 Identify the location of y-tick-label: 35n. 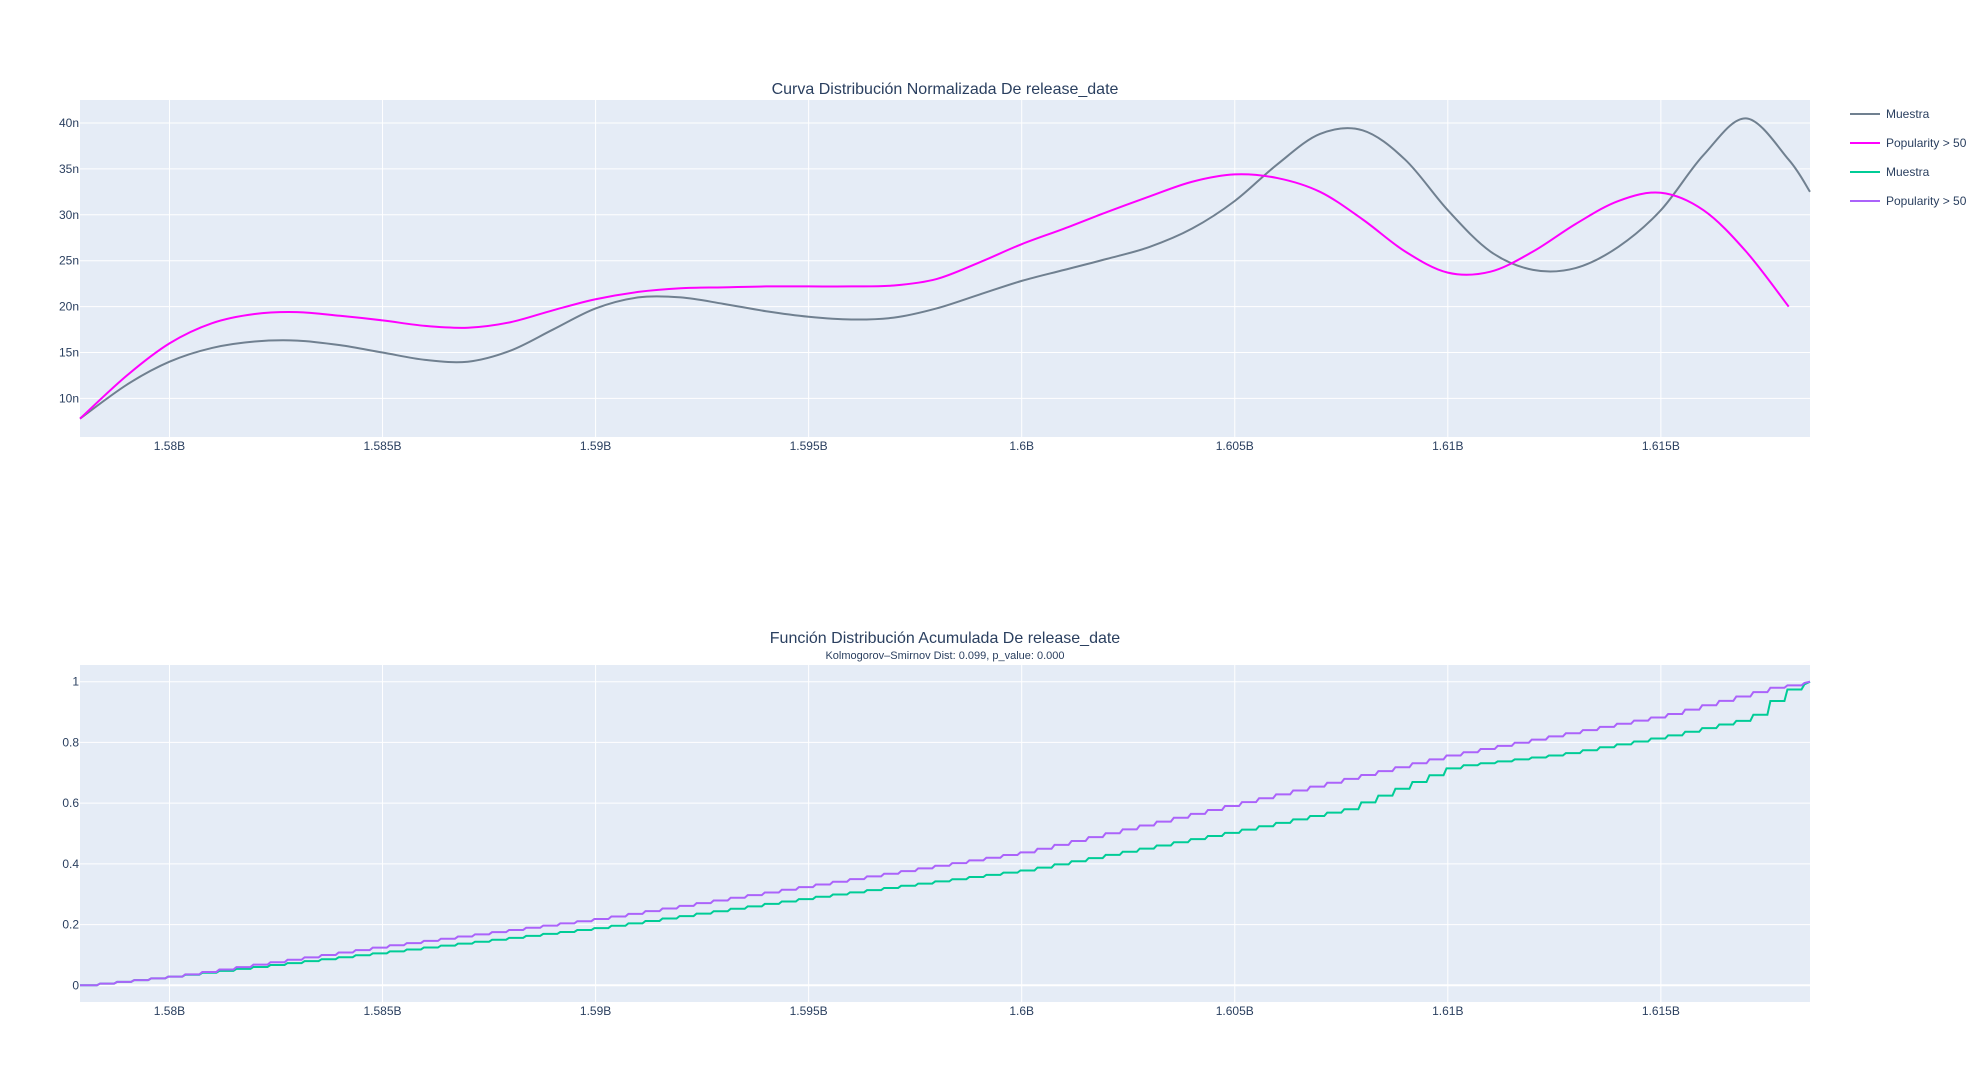
(69, 169).